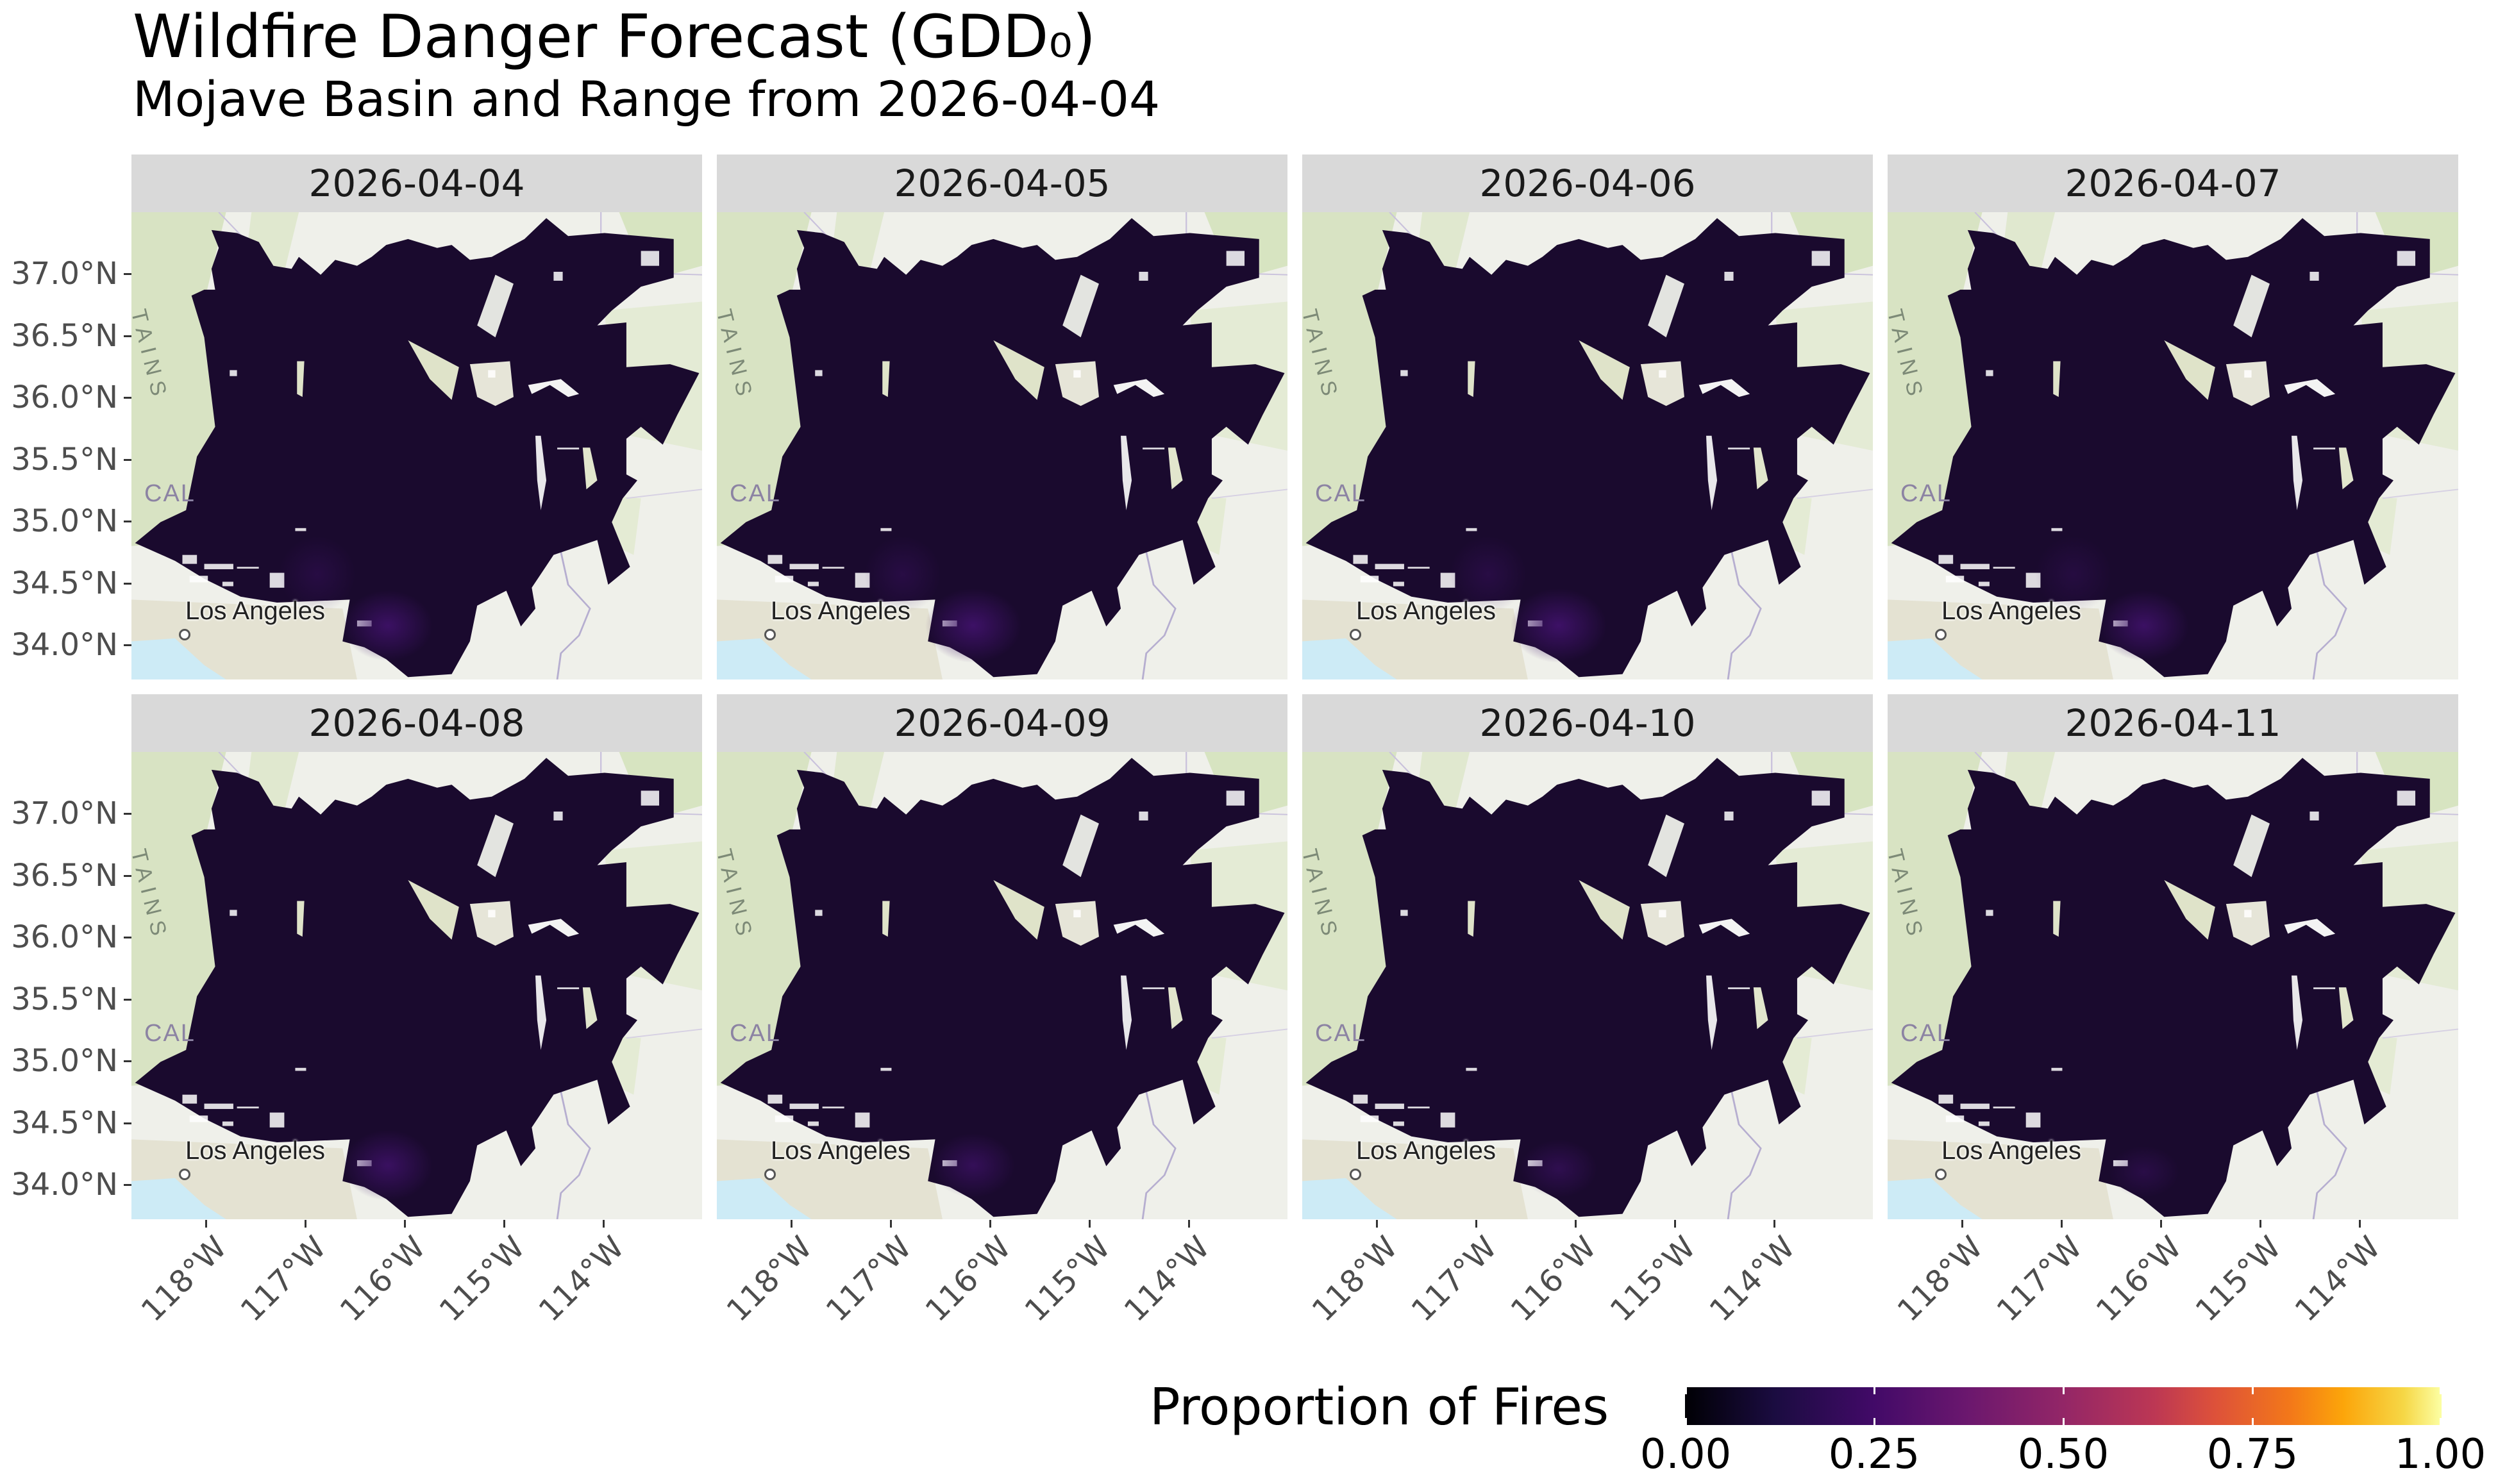 The image size is (2498, 1484). What do you see at coordinates (1587, 723) in the screenshot?
I see `facet-strip-label: 2026-04-10` at bounding box center [1587, 723].